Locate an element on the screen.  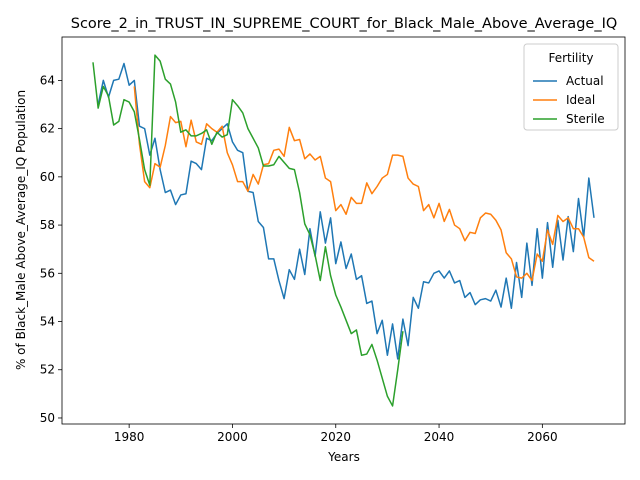
legend-title: Fertility is located at coordinates (570, 58).